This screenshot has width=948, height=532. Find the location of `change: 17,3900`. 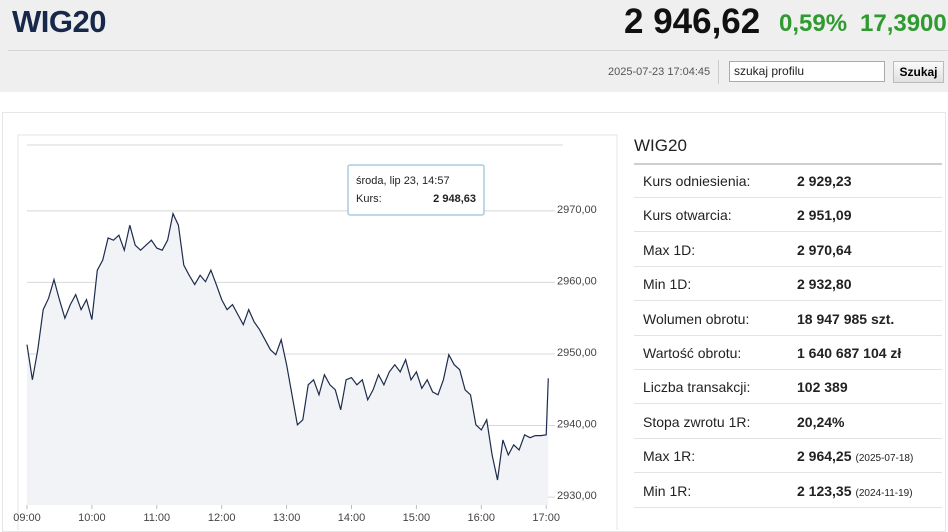

change: 17,3900 is located at coordinates (903, 23).